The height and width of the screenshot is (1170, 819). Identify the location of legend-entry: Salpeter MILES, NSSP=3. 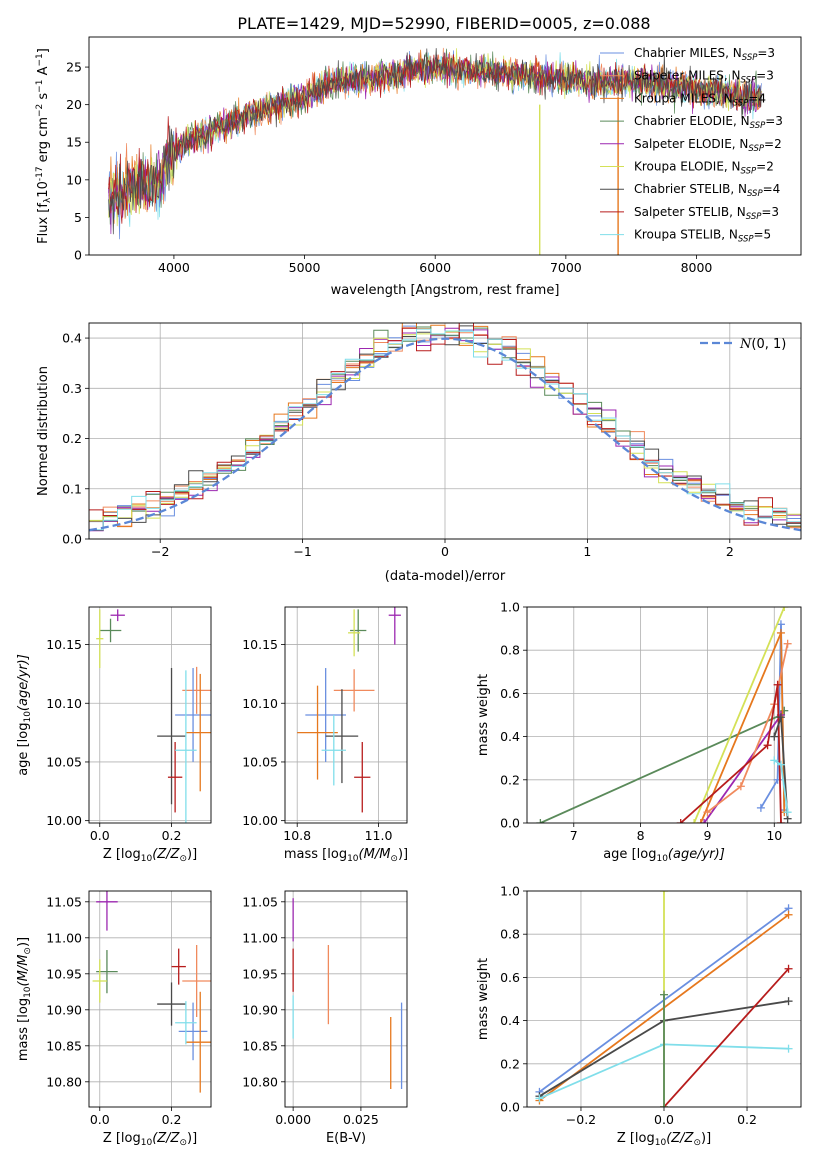
(704, 77).